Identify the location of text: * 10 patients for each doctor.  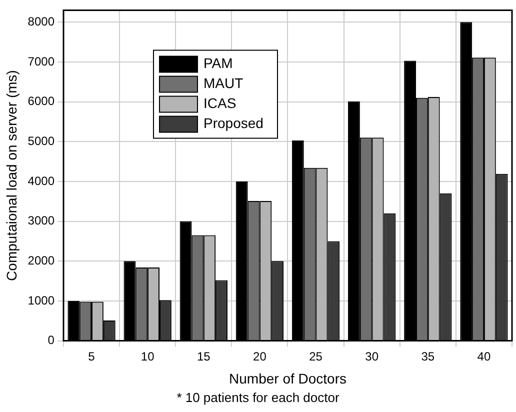
(258, 397).